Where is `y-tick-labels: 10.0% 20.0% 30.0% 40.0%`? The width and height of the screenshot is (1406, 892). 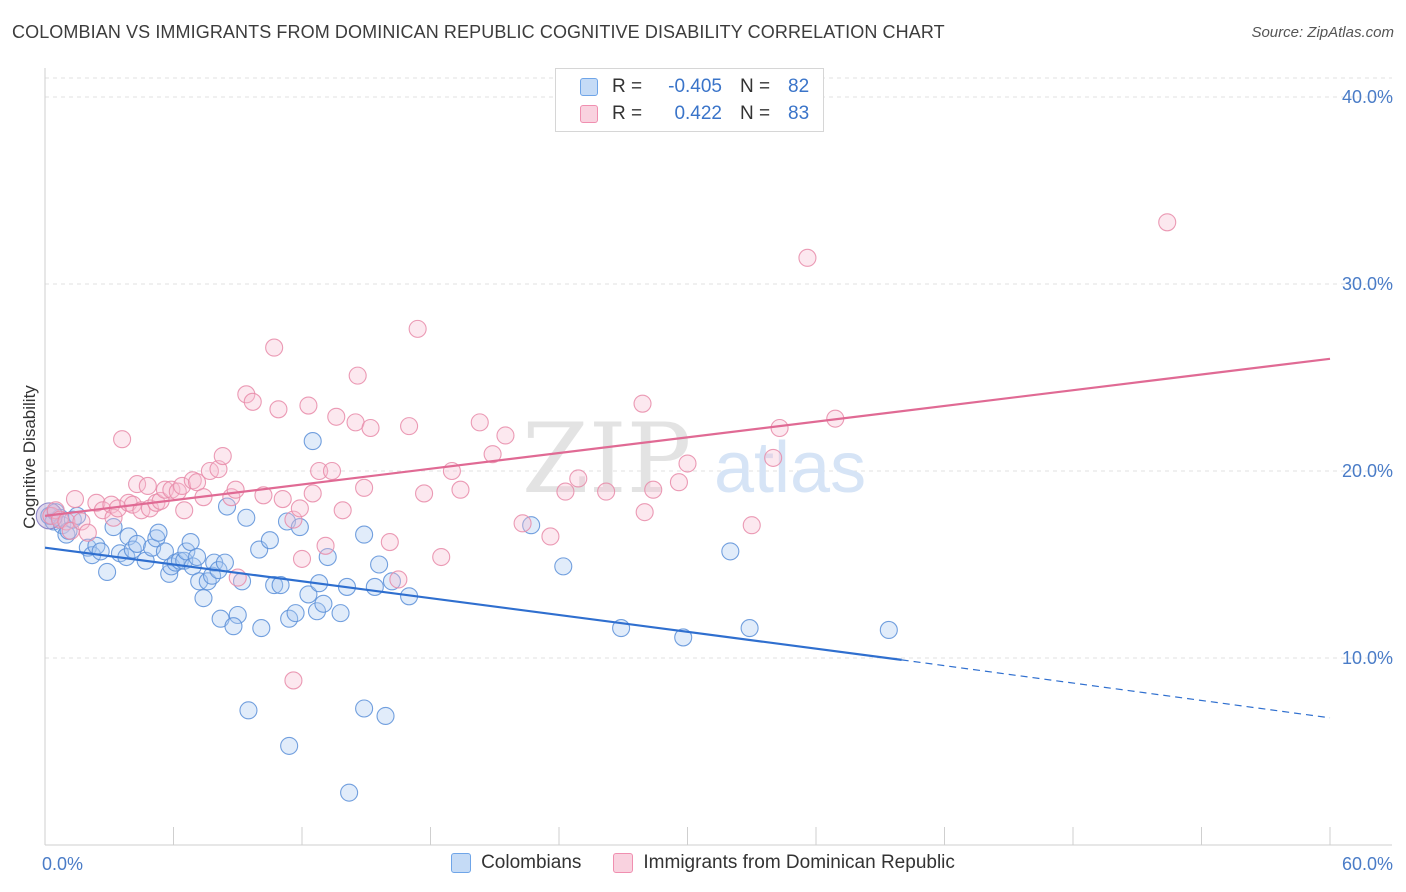
y-tick-labels: 10.0% 20.0% 30.0% 40.0% is located at coordinates (1367, 377).